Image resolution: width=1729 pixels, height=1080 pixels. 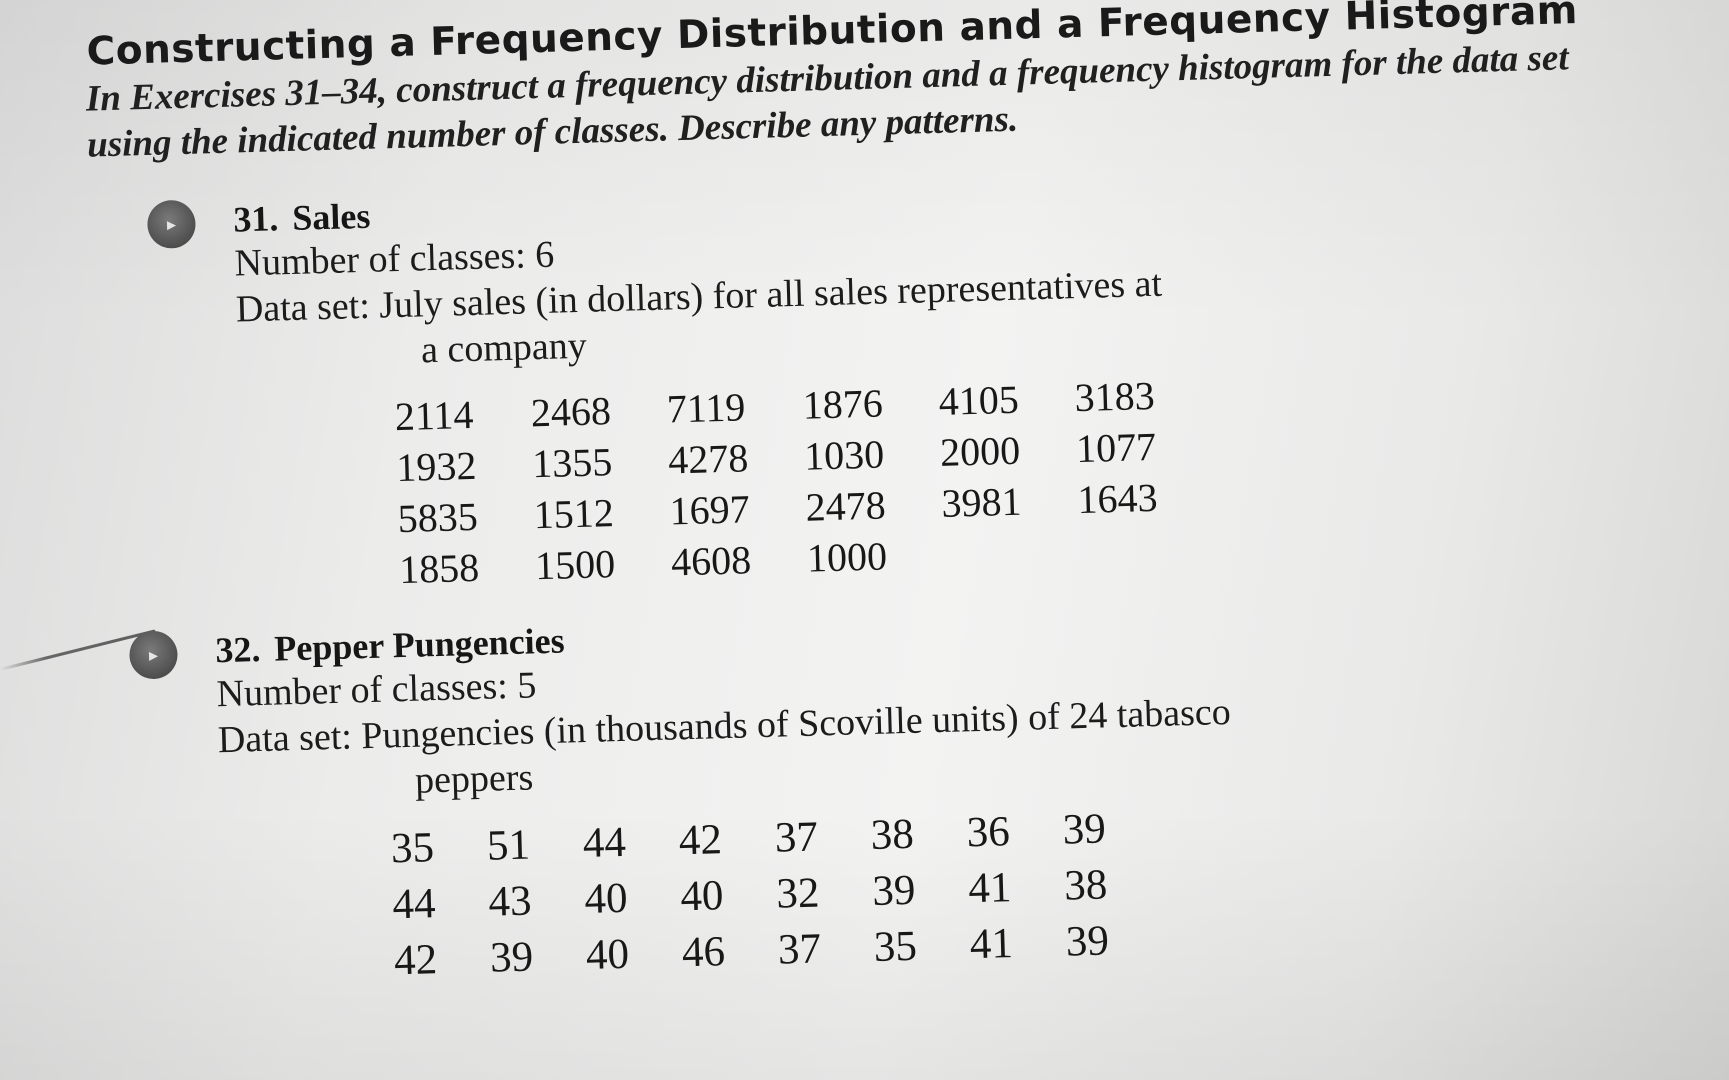 I want to click on data-value: 36, so click(x=988, y=832).